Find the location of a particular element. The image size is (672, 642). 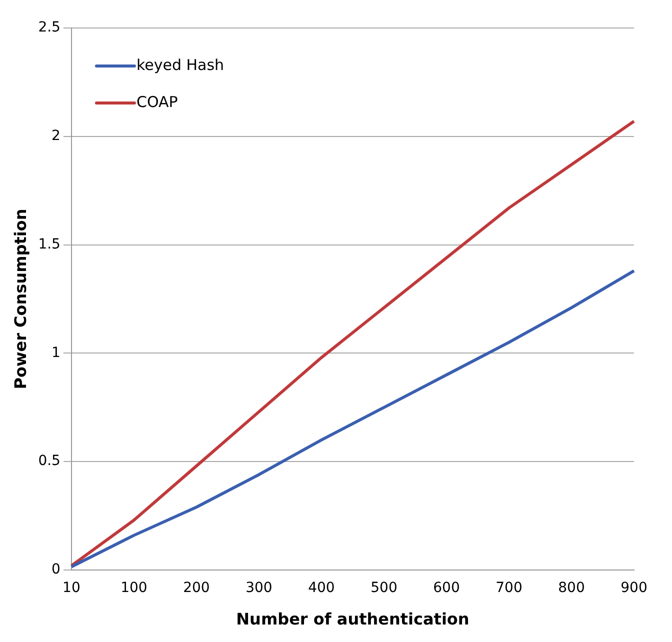

x-tick-label: 200 is located at coordinates (196, 588).